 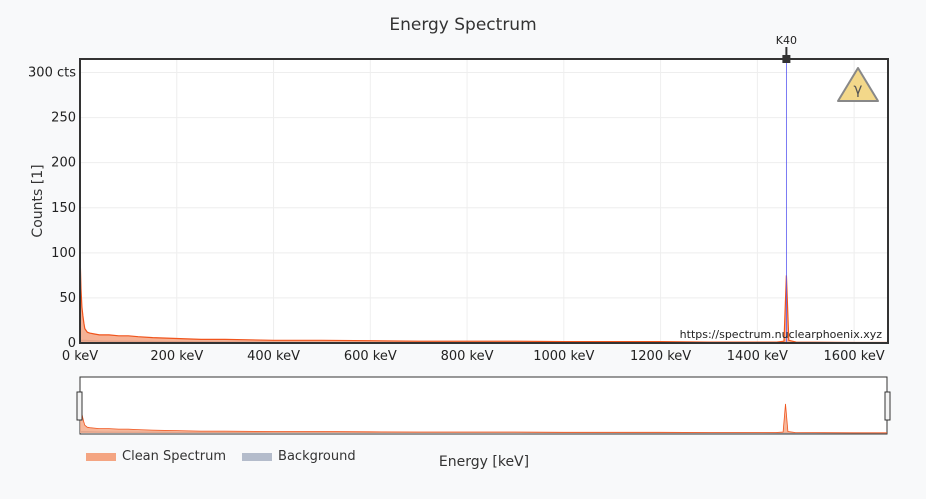 I want to click on y-tick-label: 200, so click(x=63, y=163).